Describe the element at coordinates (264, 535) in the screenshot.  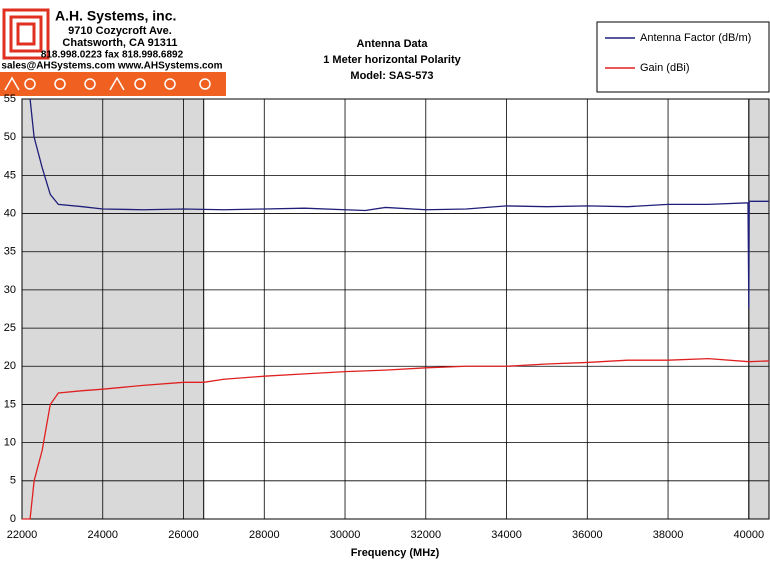
I see `x-tick-label: 28000` at that location.